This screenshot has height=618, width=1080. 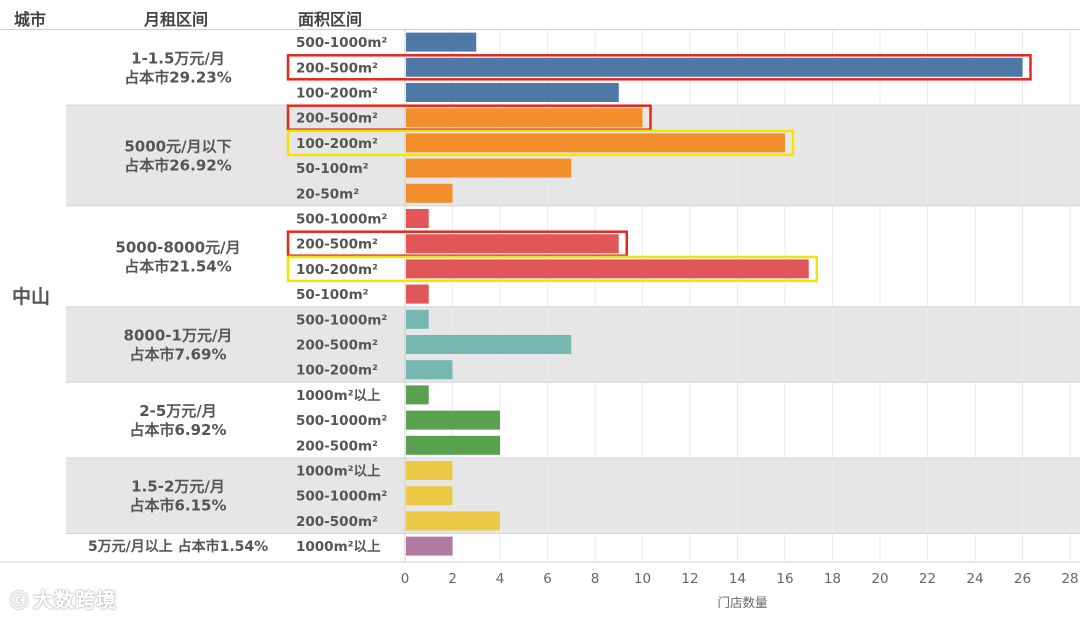 I want to click on rent-range-column-header: 月租区间, so click(x=176, y=19).